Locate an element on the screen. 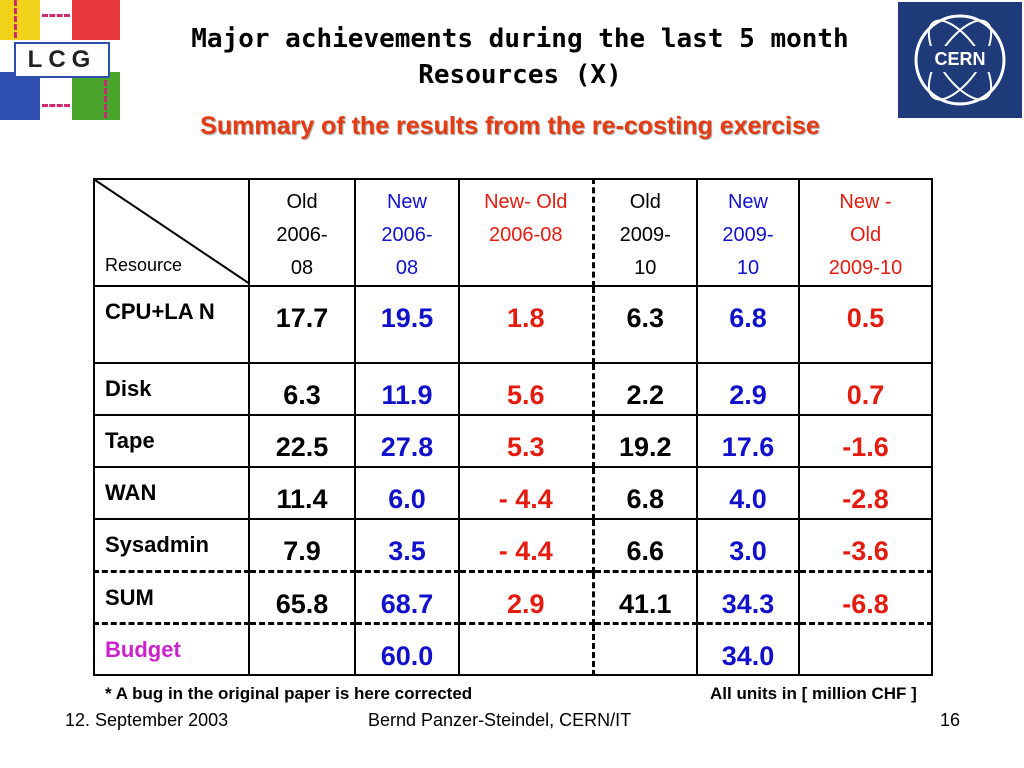 The width and height of the screenshot is (1024, 768). value-cell: 27.8 is located at coordinates (407, 441).